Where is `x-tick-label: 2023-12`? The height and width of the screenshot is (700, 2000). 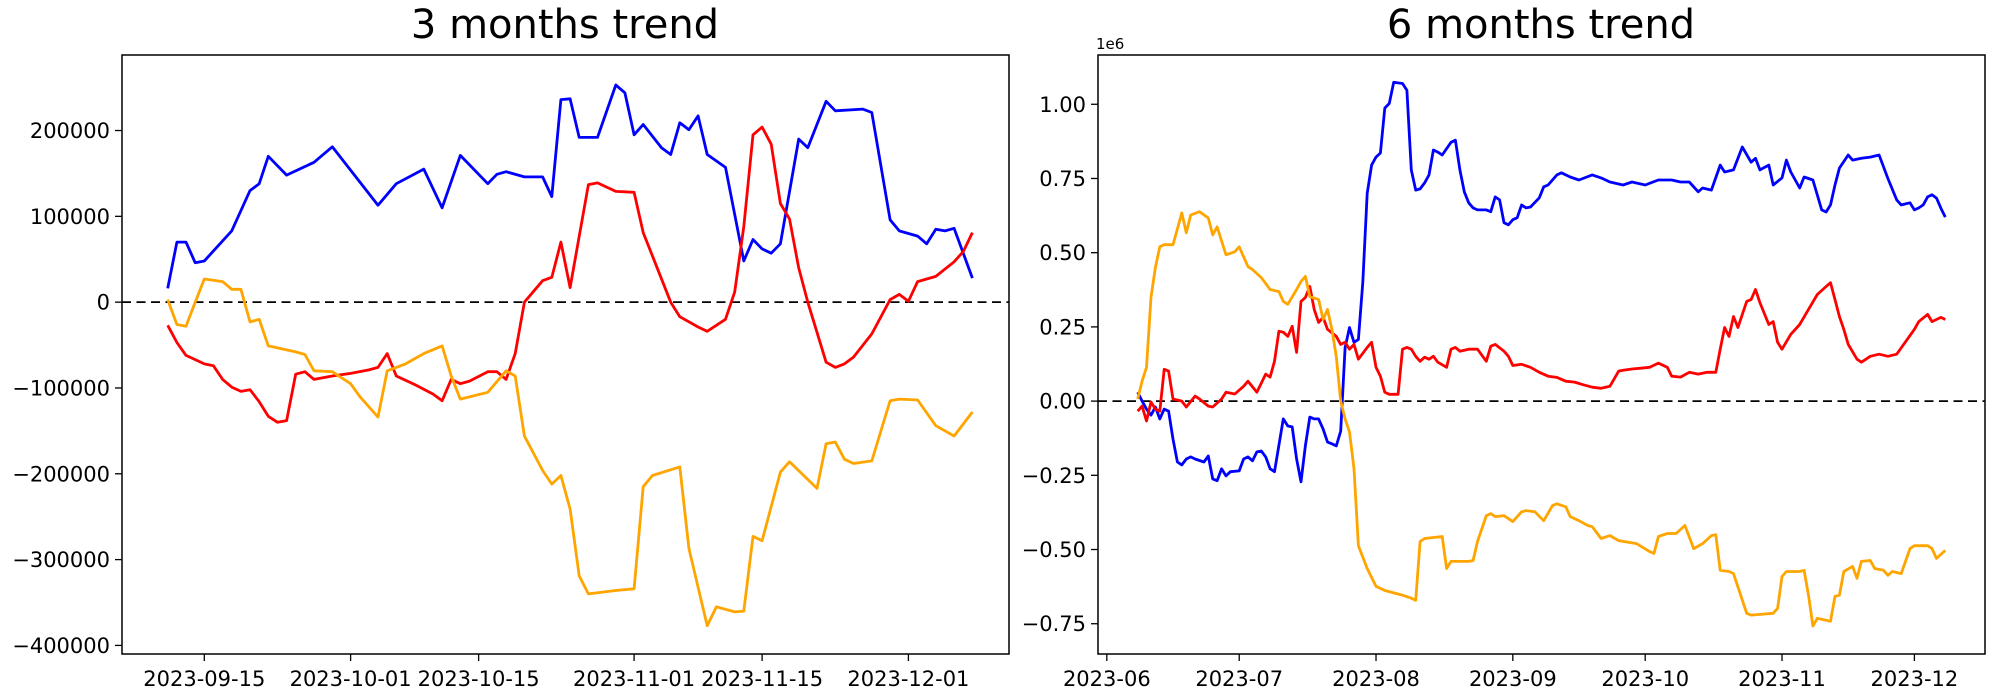
x-tick-label: 2023-12 is located at coordinates (1915, 679).